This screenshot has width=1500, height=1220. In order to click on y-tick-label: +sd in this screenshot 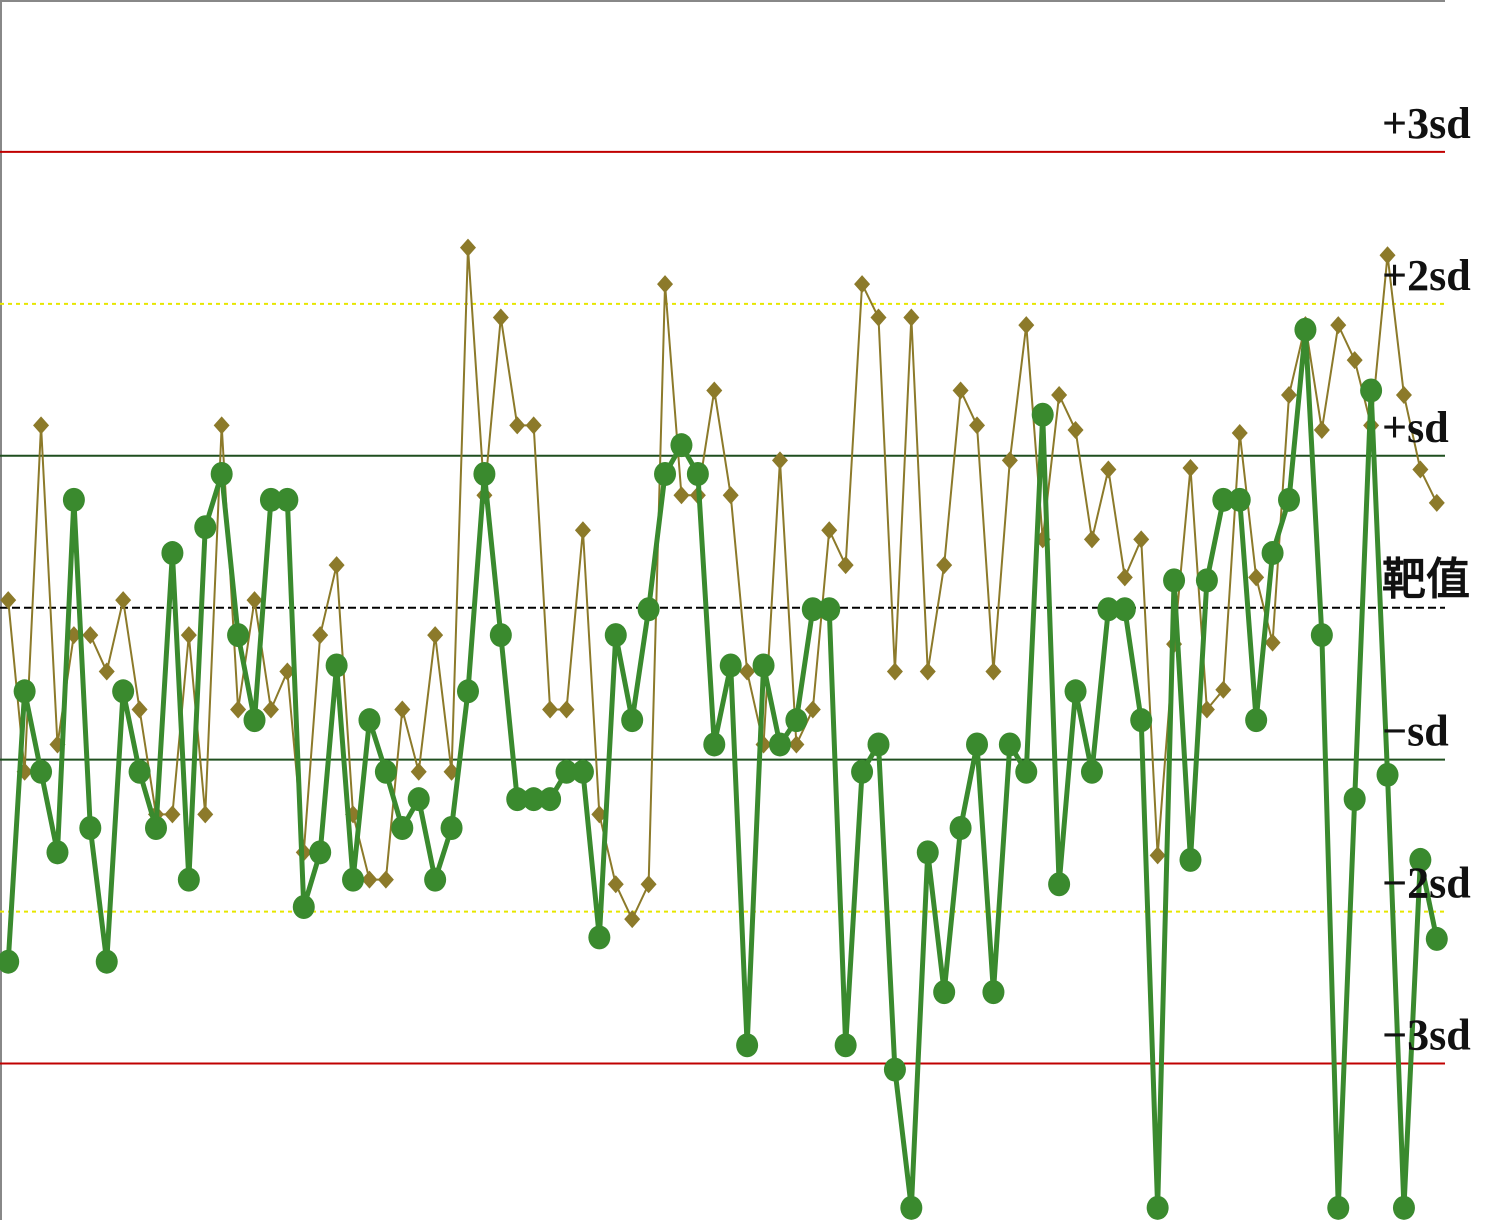, I will do `click(1415, 427)`.